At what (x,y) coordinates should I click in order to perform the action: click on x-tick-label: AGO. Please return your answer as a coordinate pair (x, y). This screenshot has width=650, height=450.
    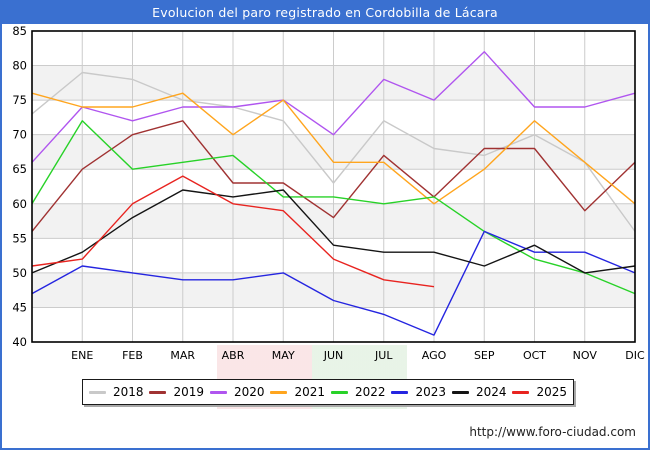
    Looking at the image, I should click on (434, 355).